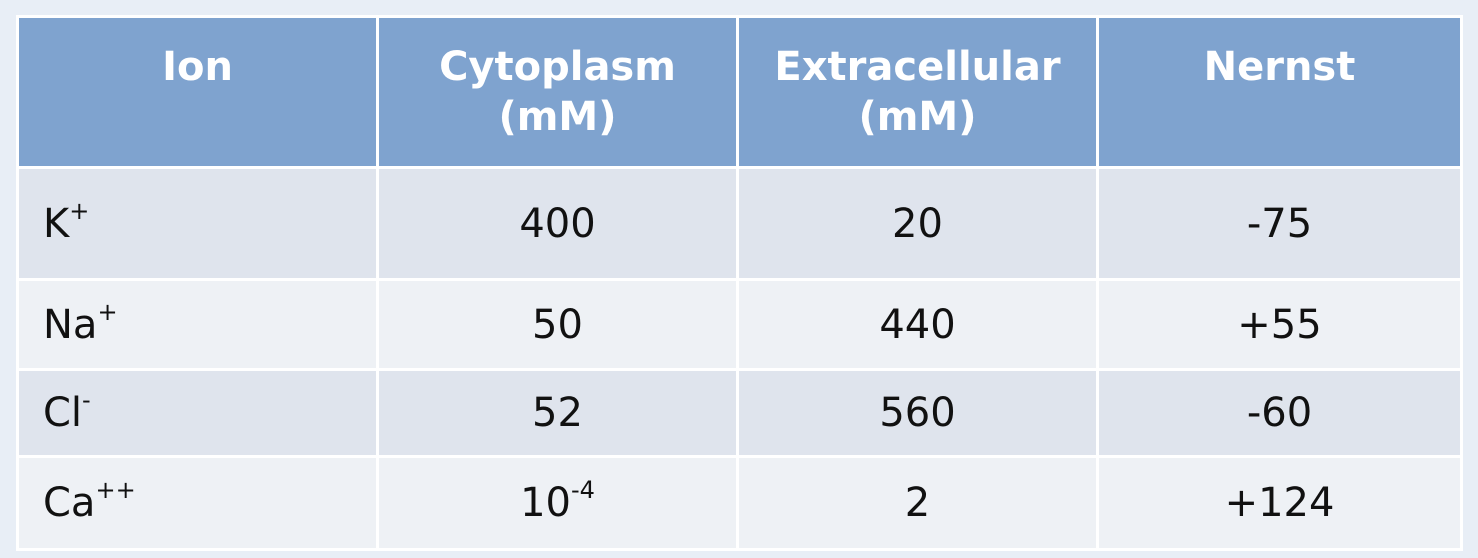 This screenshot has height=558, width=1478. What do you see at coordinates (557, 117) in the screenshot?
I see `header-cytoplasm-line2: (mM)` at bounding box center [557, 117].